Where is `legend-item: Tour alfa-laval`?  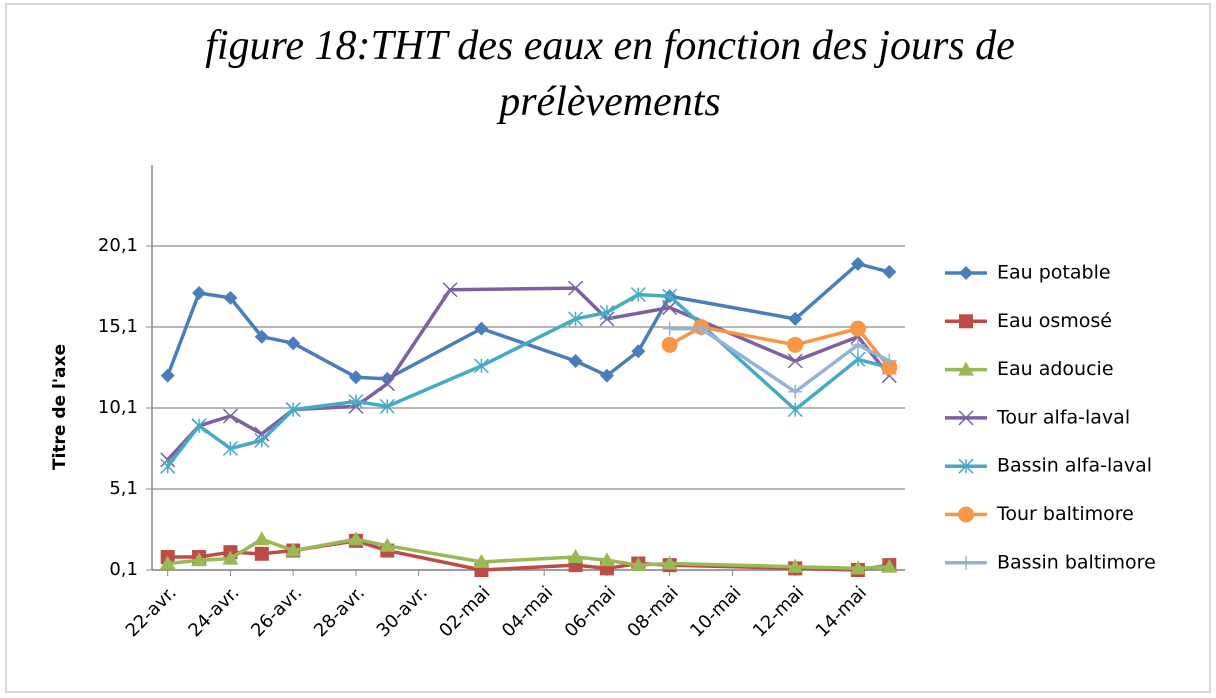
legend-item: Tour alfa-laval is located at coordinates (1037, 417).